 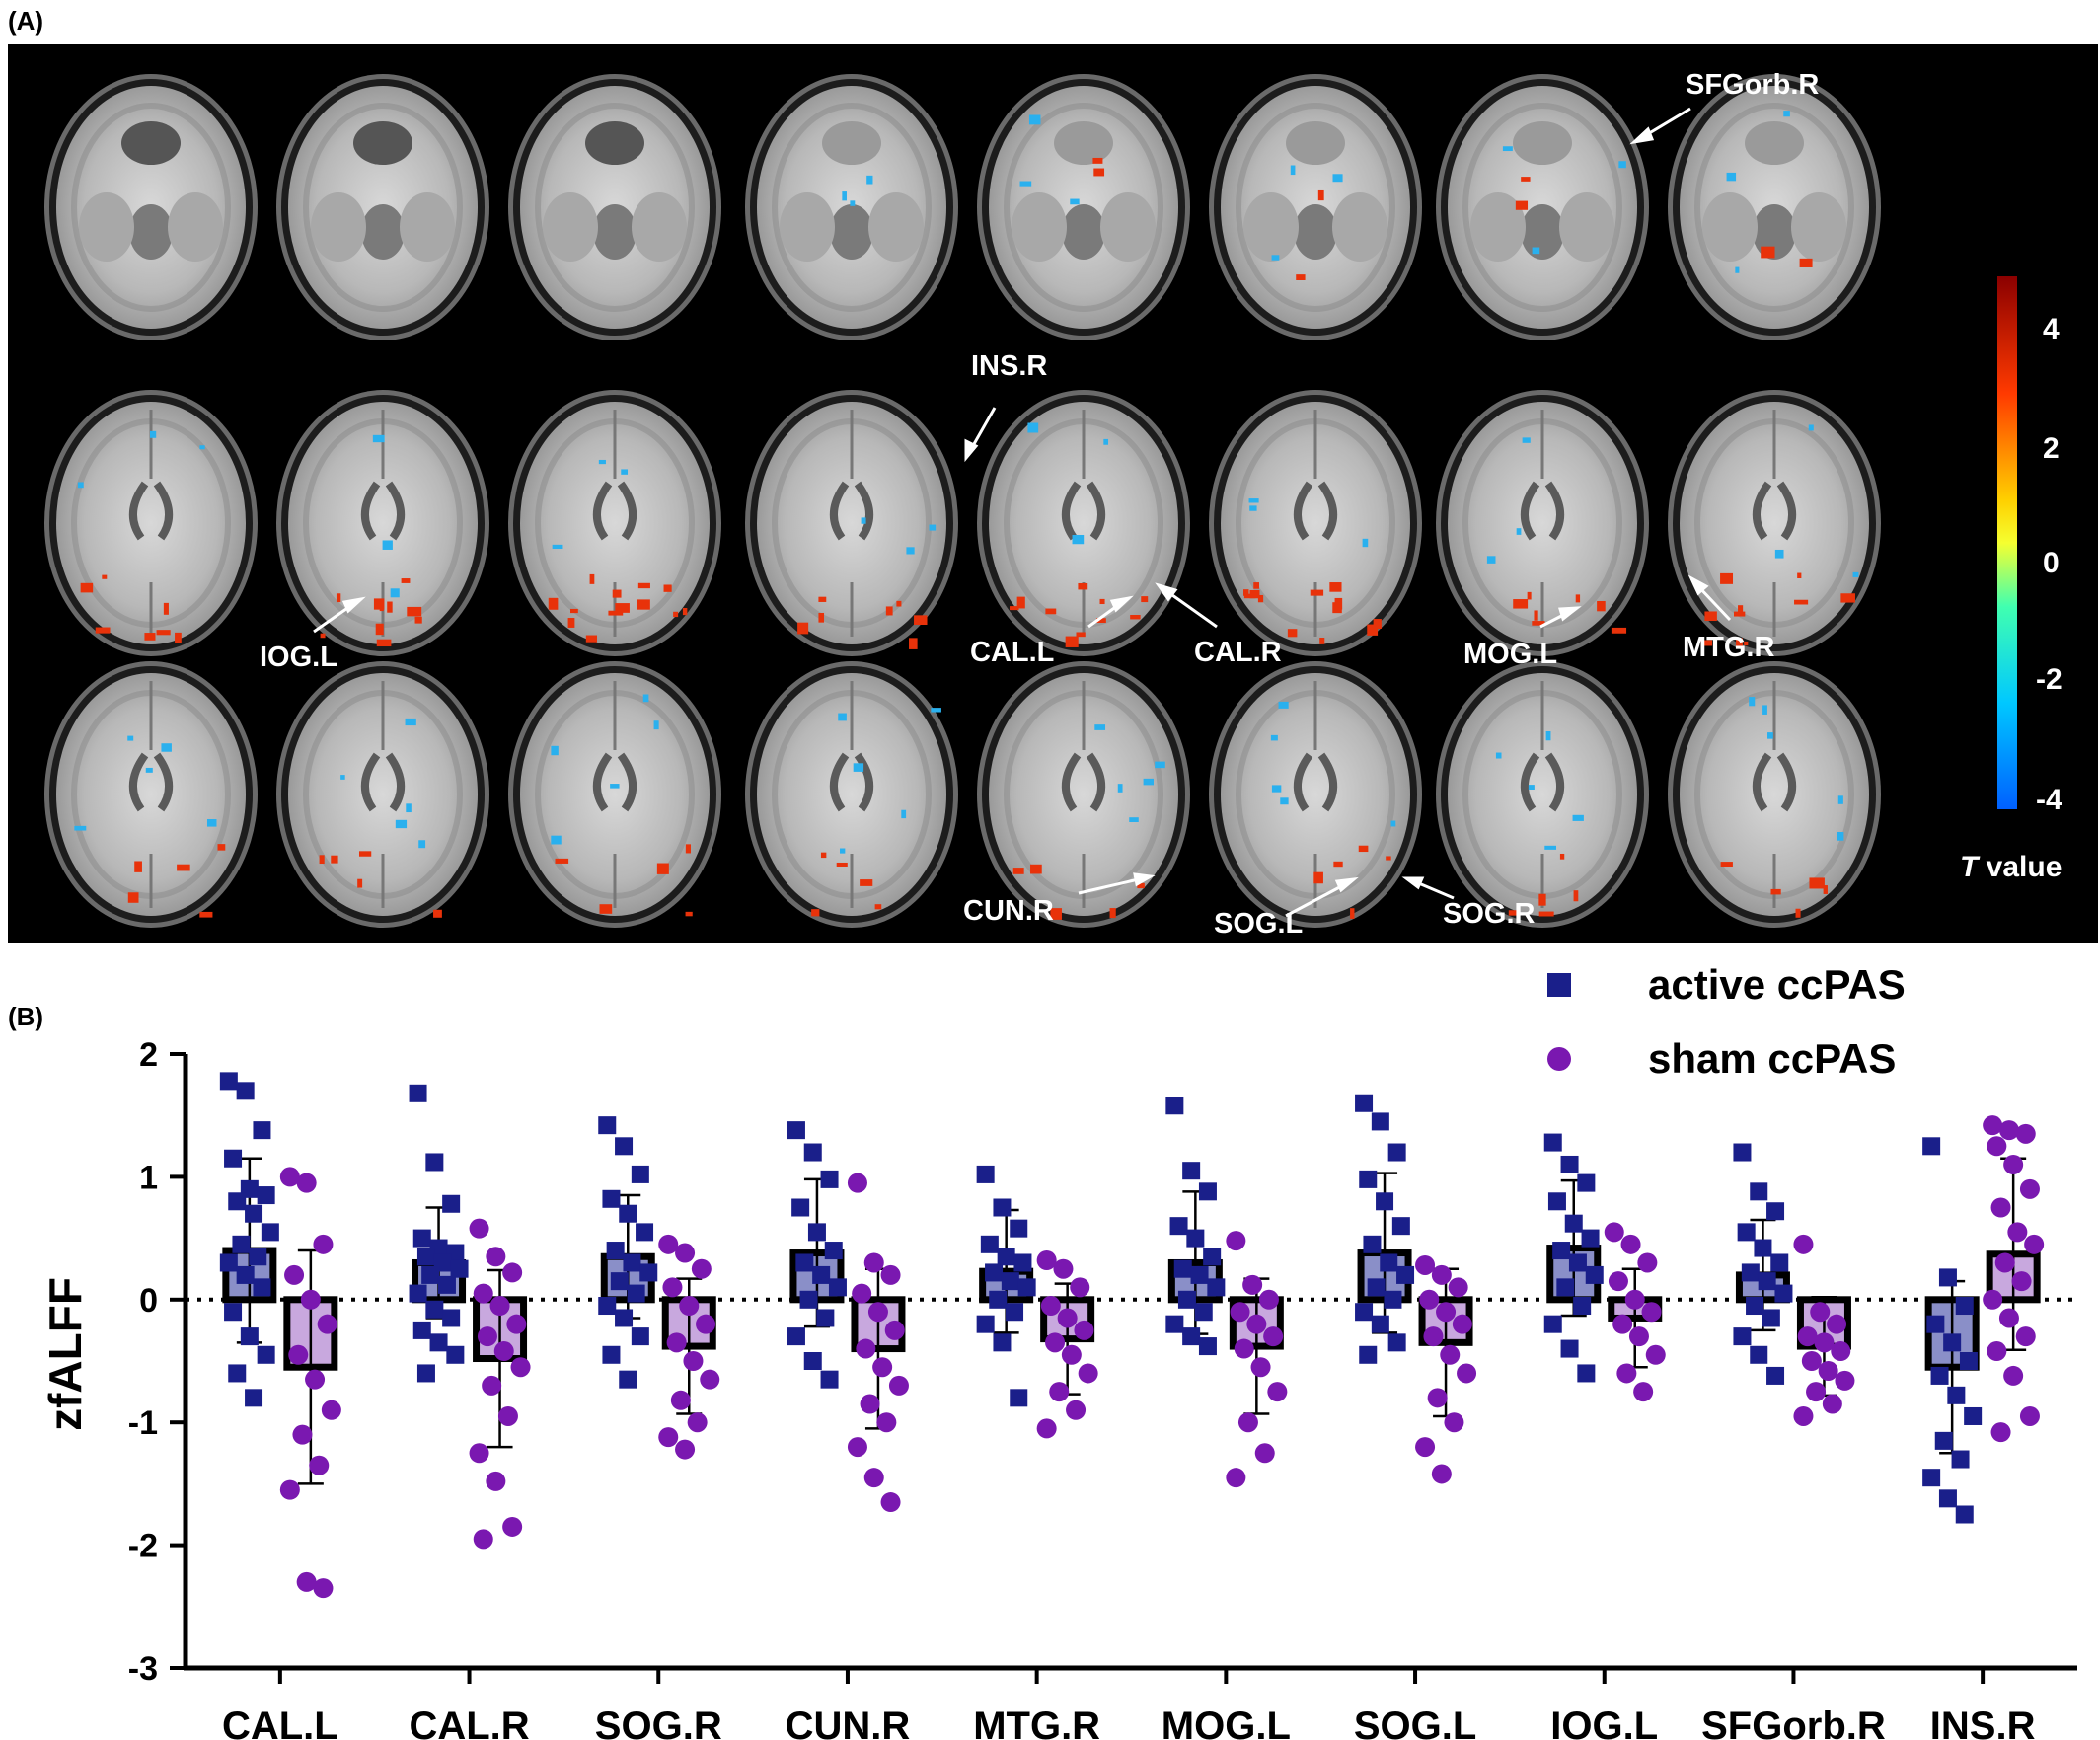 I want to click on callout-mog-l: MOG.L, so click(x=1510, y=655).